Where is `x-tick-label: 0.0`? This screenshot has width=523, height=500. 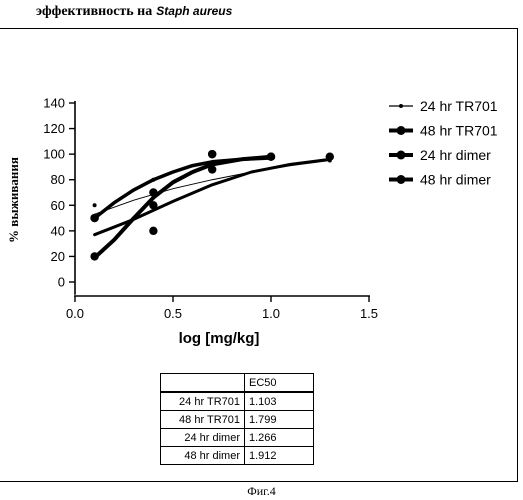
x-tick-label: 0.0 is located at coordinates (75, 313).